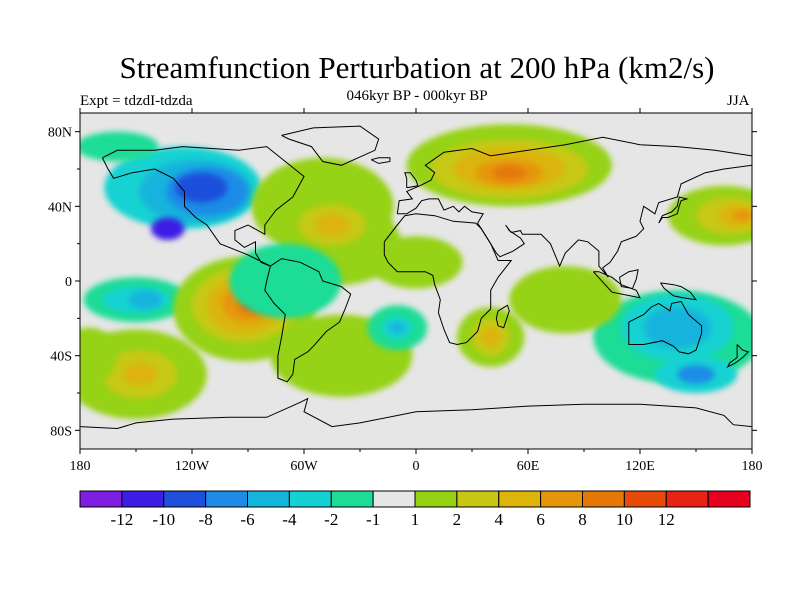 This screenshot has width=800, height=600. I want to click on season-label: JJA, so click(738, 101).